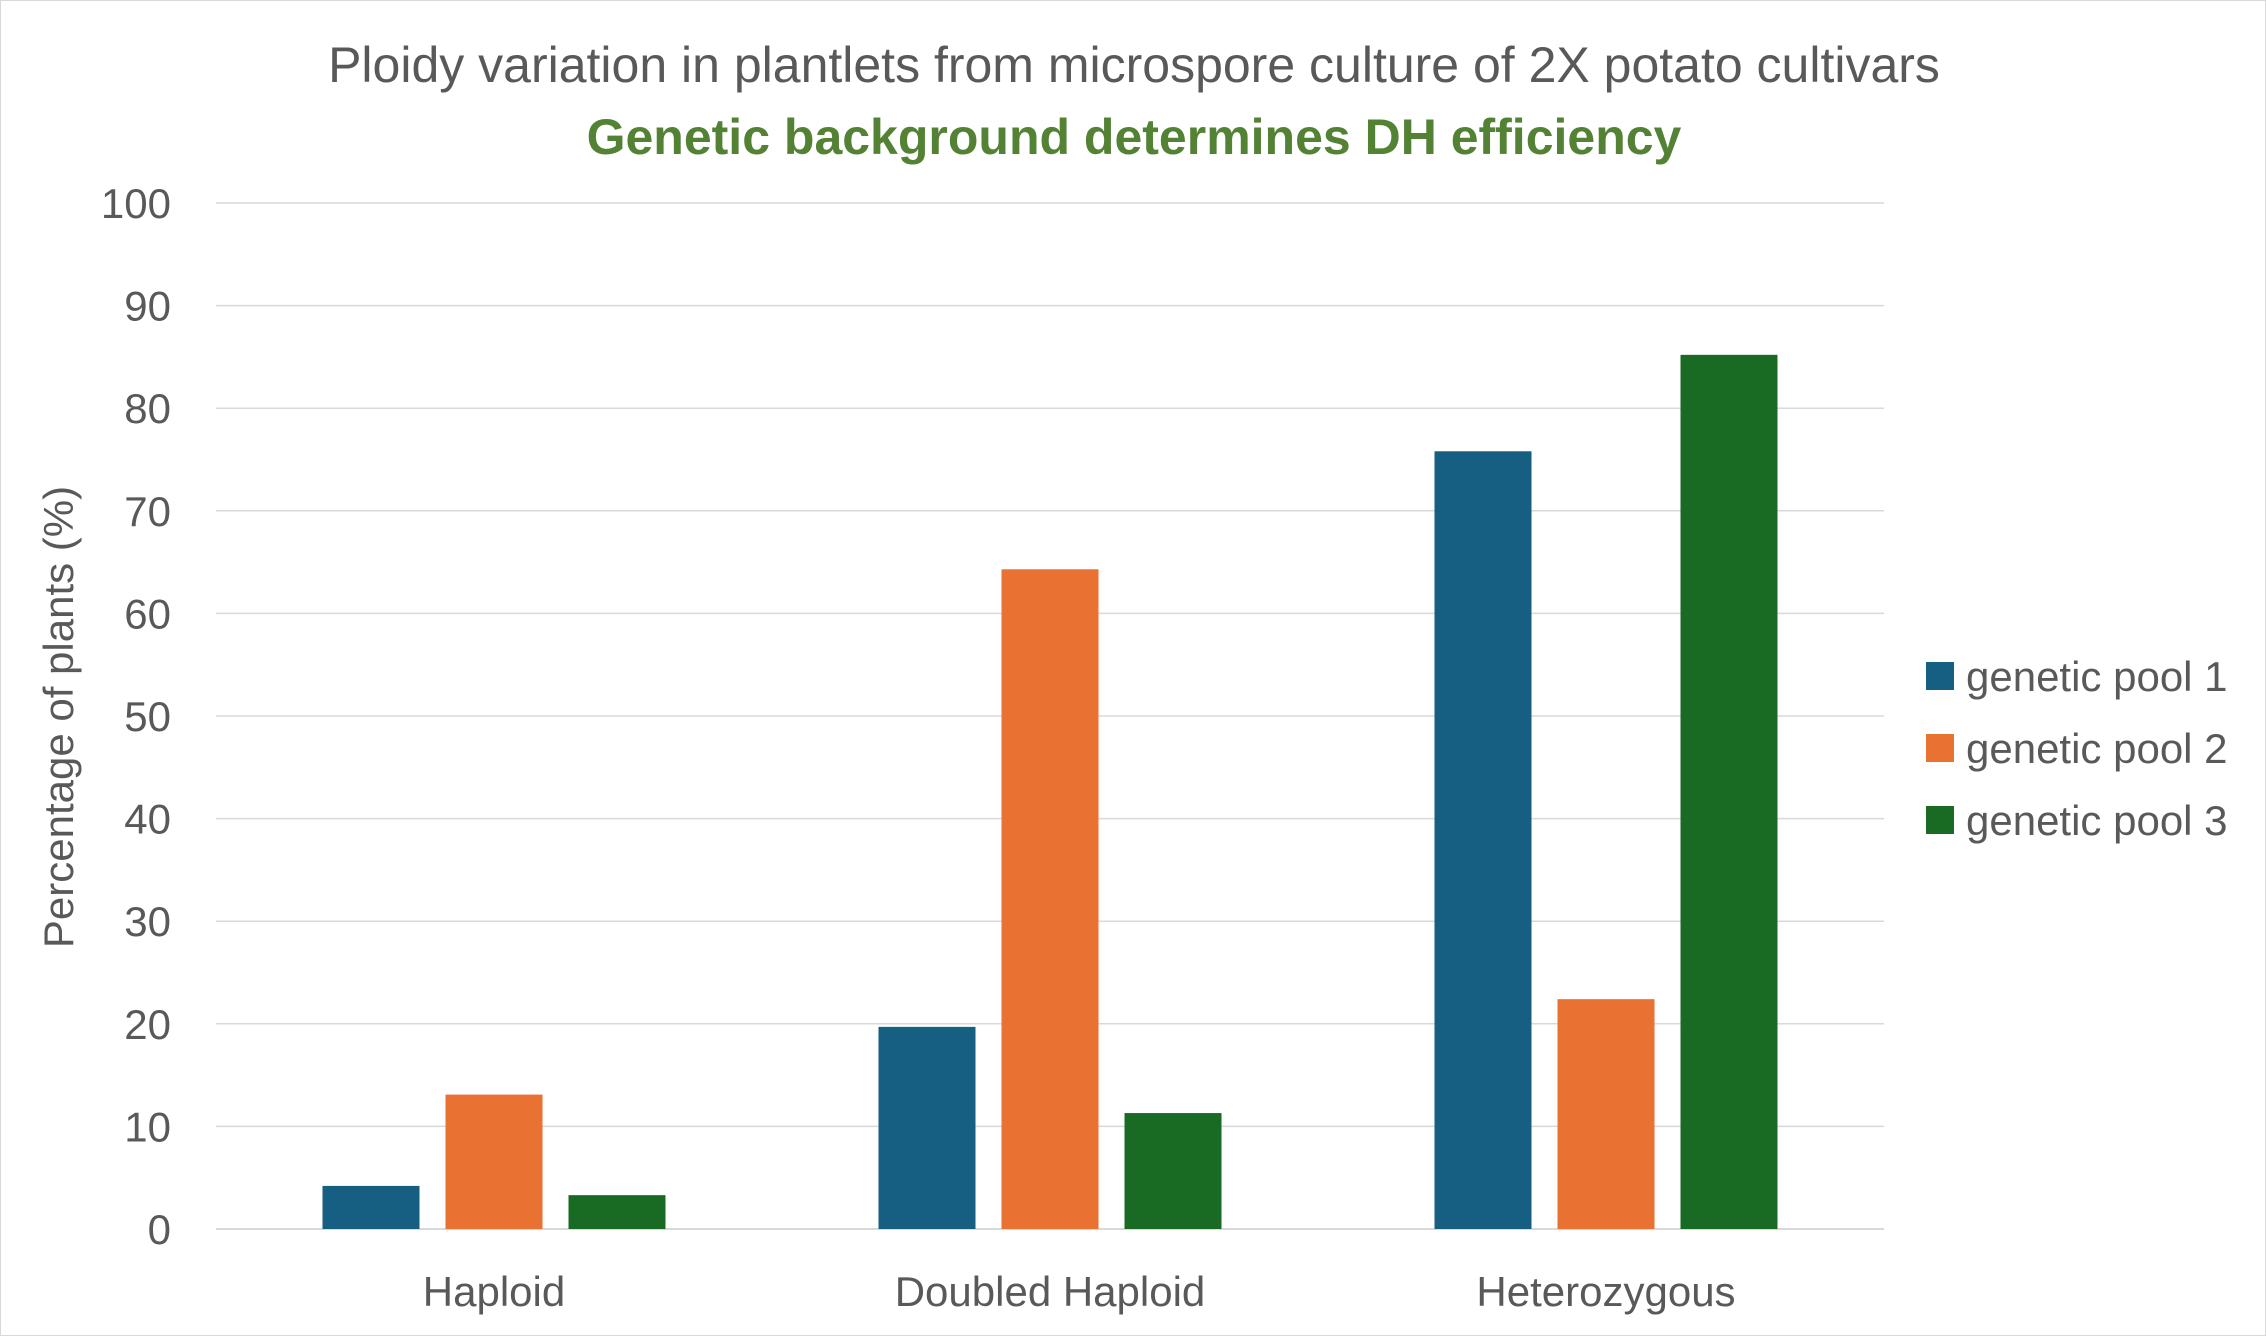 This screenshot has height=1337, width=2266. Describe the element at coordinates (147, 716) in the screenshot. I see `y-tick-label: 50` at that location.